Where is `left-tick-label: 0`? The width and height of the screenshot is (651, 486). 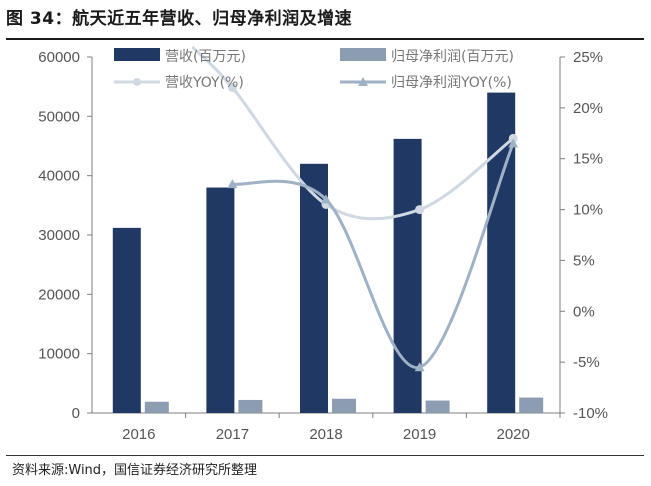 left-tick-label: 0 is located at coordinates (76, 413).